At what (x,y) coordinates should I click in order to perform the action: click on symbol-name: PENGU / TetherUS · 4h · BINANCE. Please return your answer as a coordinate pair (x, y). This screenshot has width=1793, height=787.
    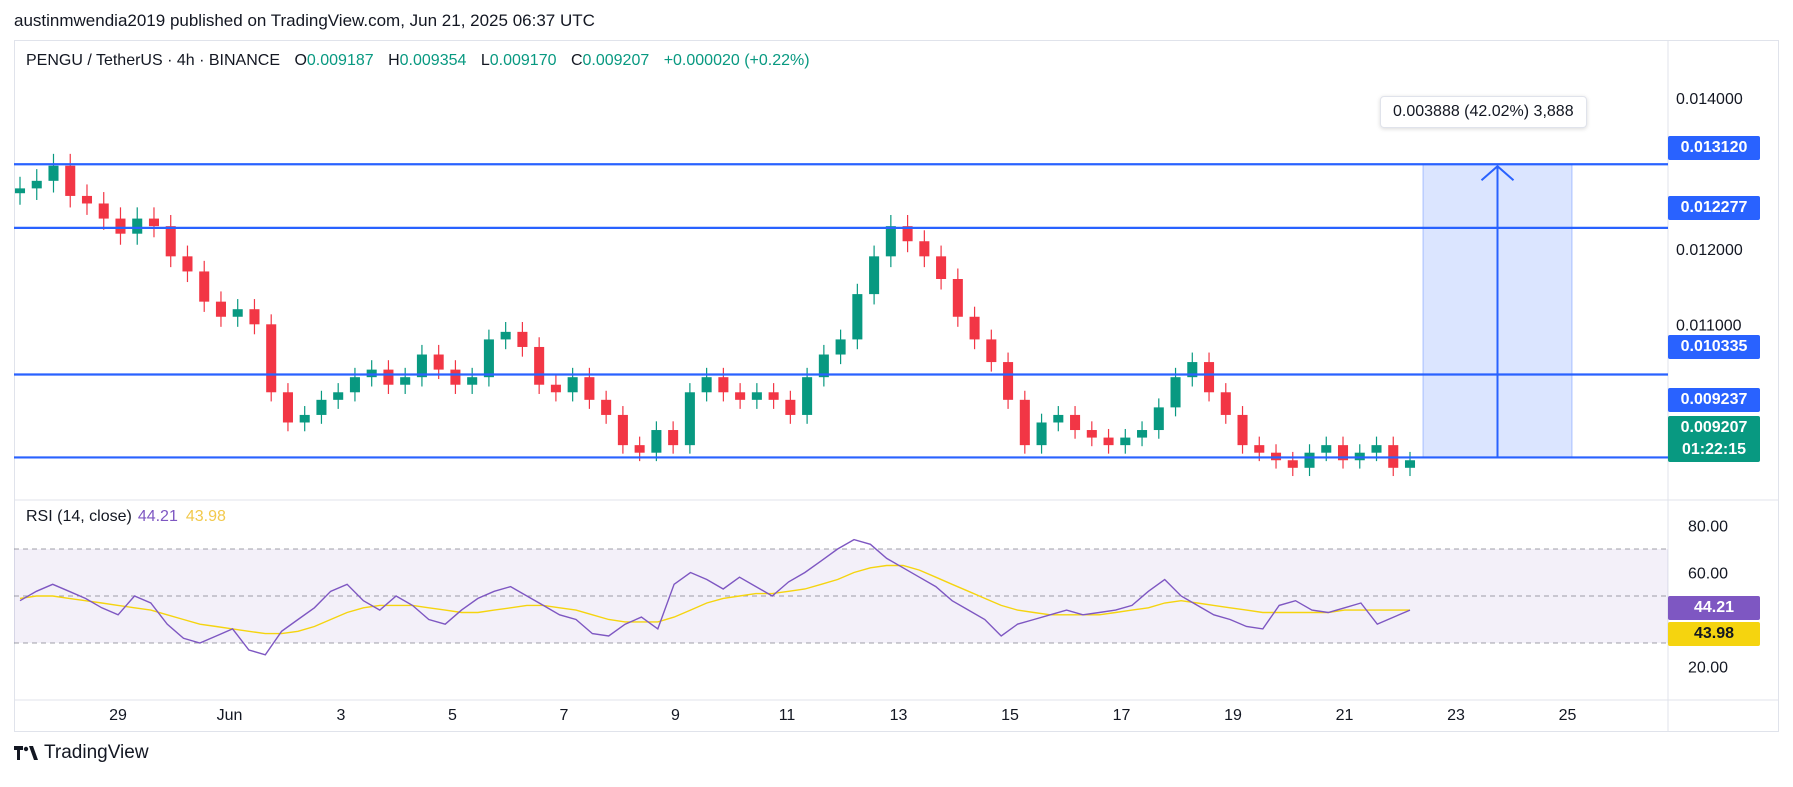
    Looking at the image, I should click on (153, 60).